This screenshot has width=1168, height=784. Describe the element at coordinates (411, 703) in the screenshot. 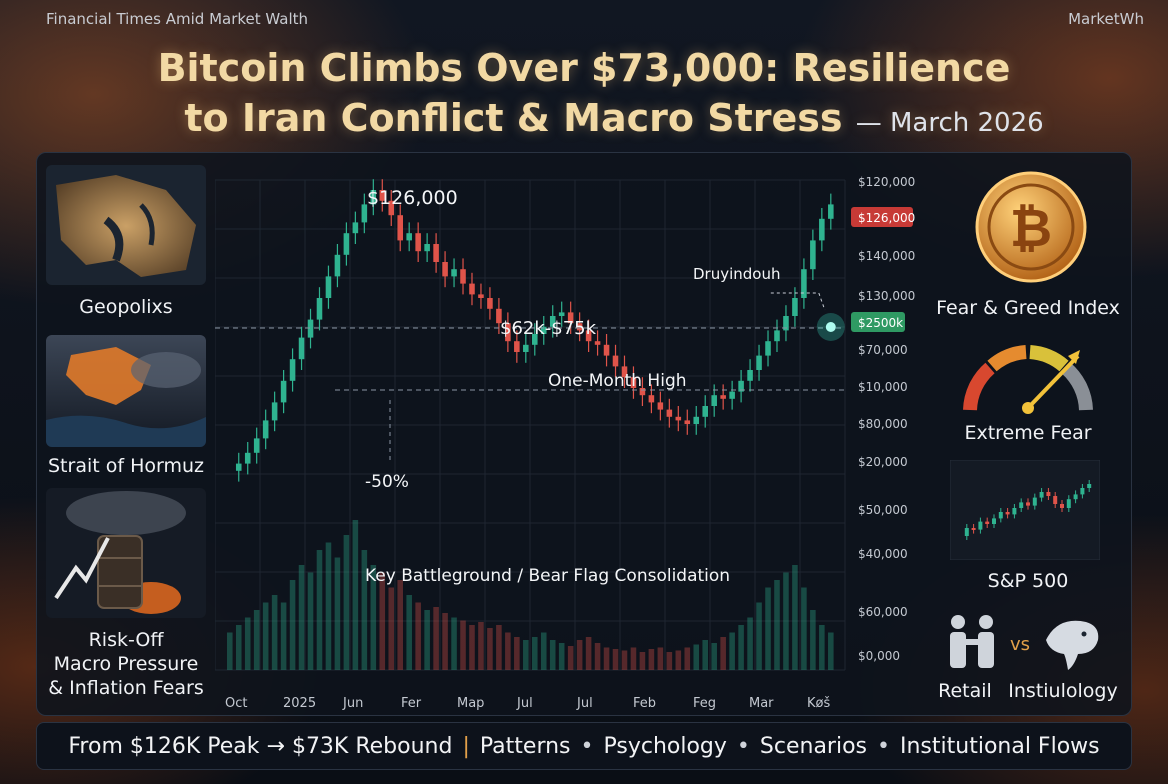

I see `x-tick-label: Fer` at that location.